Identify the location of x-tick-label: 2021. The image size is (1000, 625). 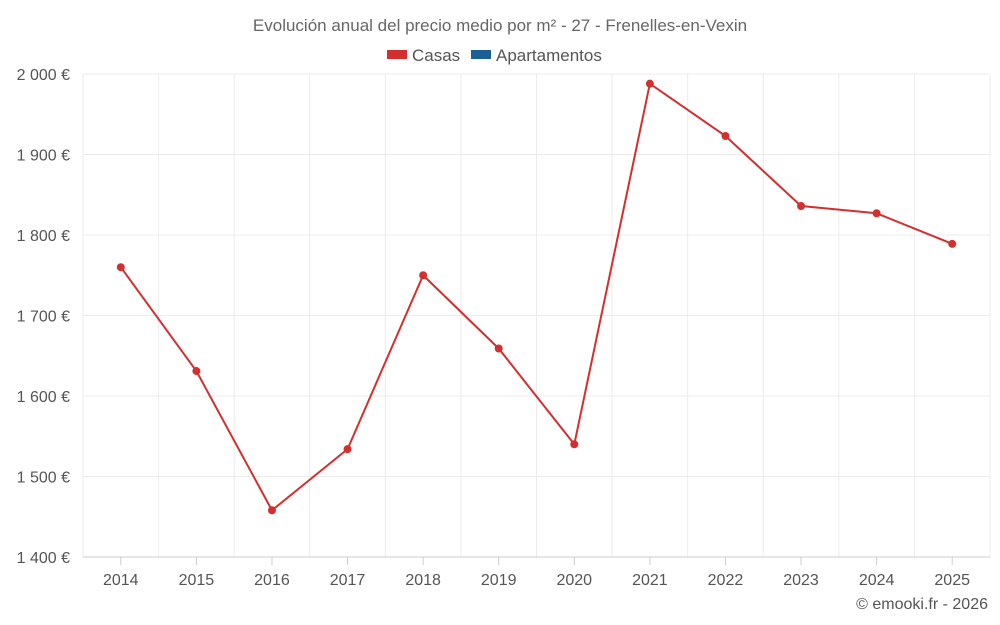
(650, 580).